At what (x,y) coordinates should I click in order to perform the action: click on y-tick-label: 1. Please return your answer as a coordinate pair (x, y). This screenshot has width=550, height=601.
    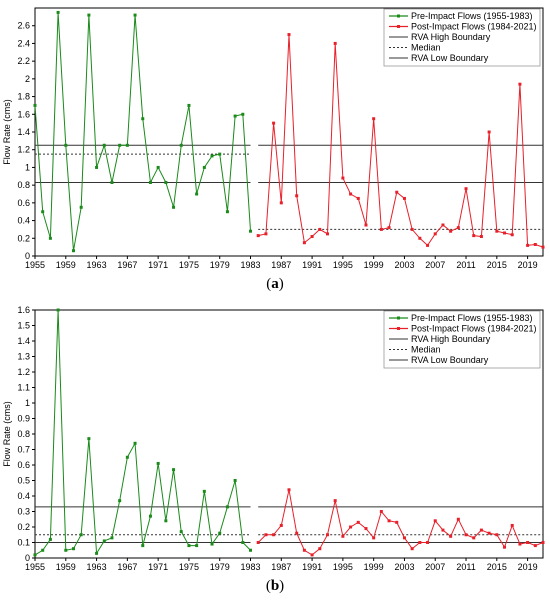
    Looking at the image, I should click on (27, 403).